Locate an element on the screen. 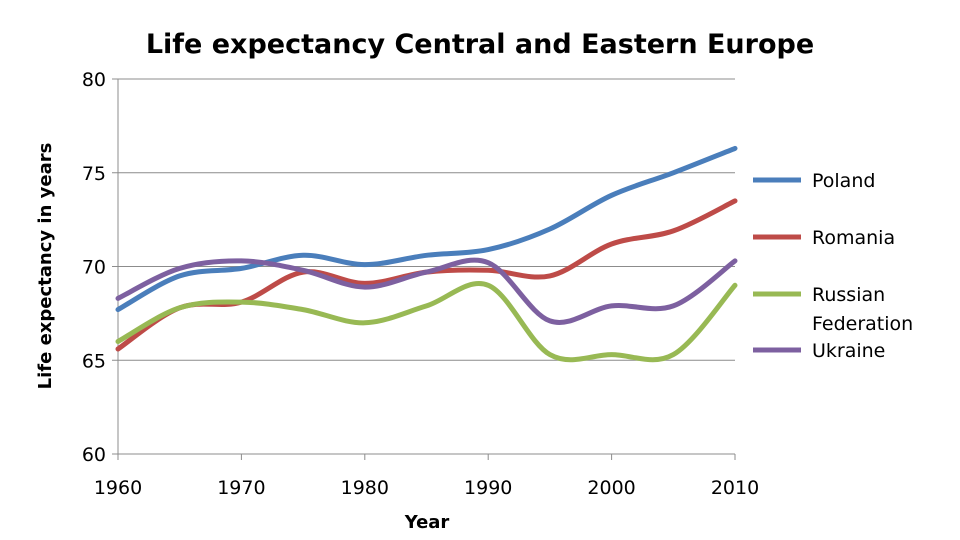 The image size is (960, 540). x-tick-label: 2010 is located at coordinates (735, 488).